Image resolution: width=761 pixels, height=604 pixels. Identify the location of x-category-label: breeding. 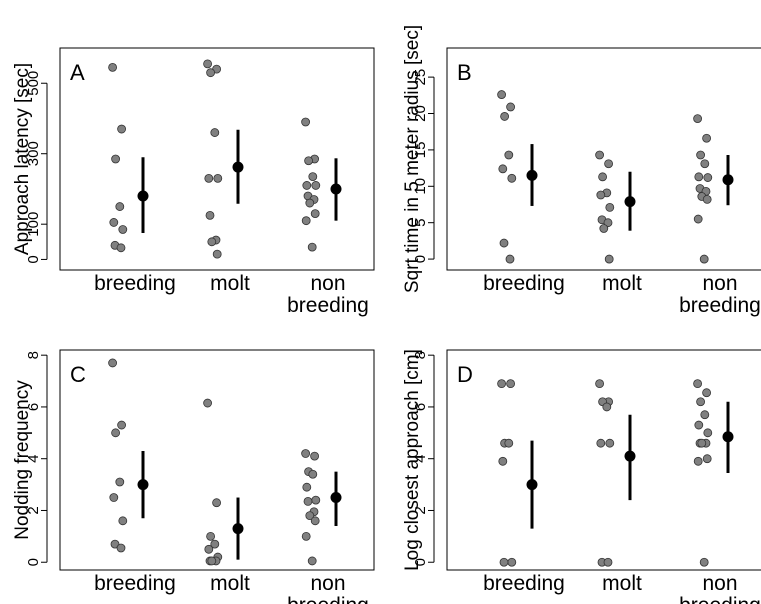
(135, 283).